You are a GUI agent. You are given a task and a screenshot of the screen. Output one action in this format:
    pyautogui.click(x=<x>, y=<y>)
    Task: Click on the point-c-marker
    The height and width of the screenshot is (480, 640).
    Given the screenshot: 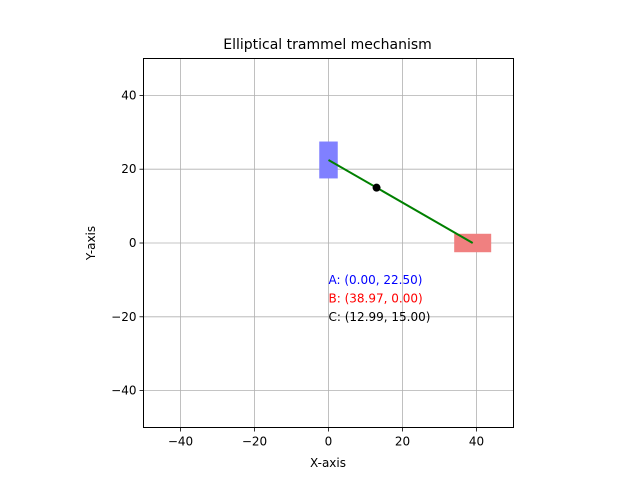 What is the action you would take?
    pyautogui.click(x=376, y=187)
    